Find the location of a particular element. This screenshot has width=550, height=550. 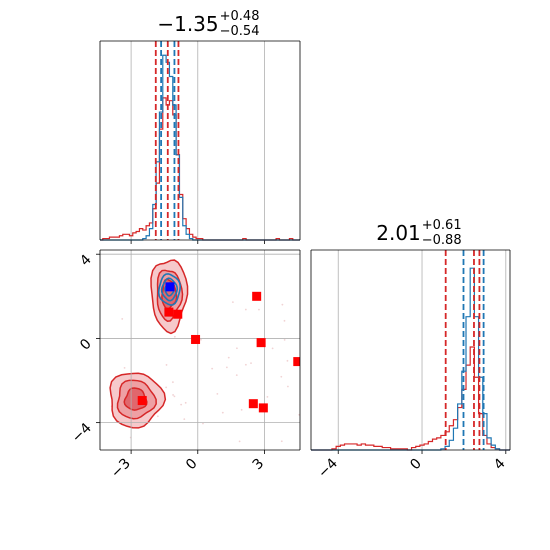

x-tick-label: −3 is located at coordinates (121, 469).